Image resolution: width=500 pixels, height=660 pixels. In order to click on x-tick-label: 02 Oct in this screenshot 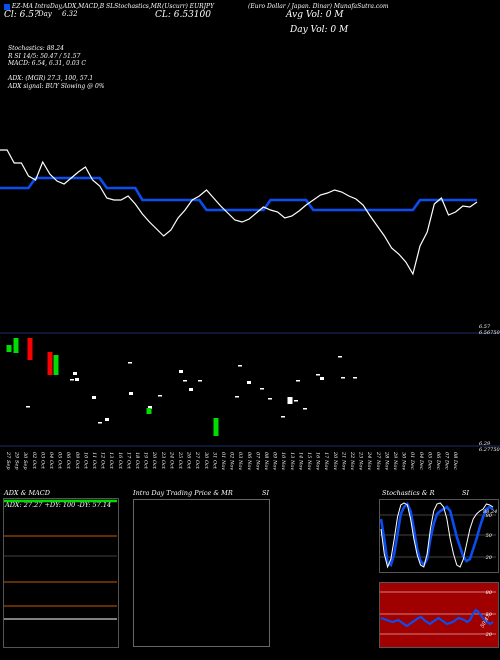, I will do `click(34, 461)`.